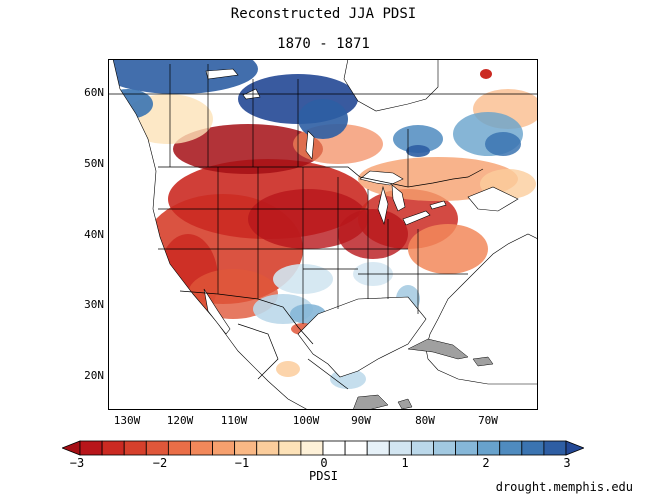 This screenshot has width=647, height=500. I want to click on lon-label-120w: 120W, so click(180, 420).